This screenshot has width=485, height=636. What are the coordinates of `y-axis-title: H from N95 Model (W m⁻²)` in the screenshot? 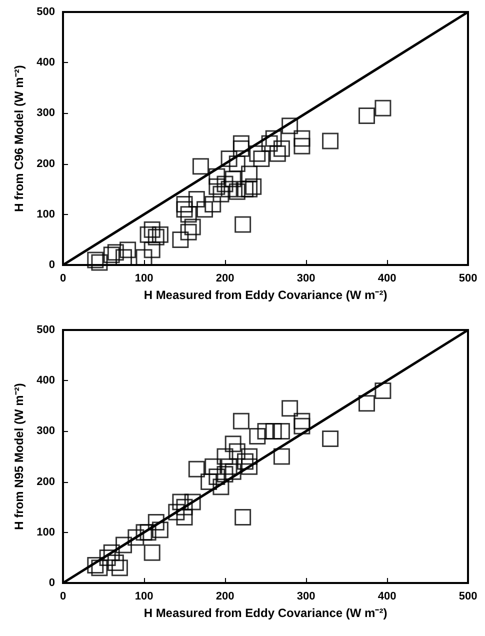 It's located at (19, 456).